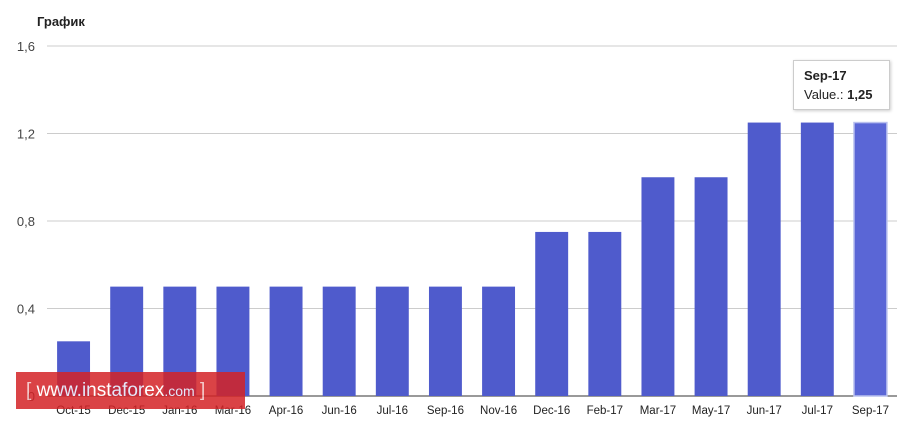 The width and height of the screenshot is (914, 423). Describe the element at coordinates (26, 221) in the screenshot. I see `y-tick-label: 0,8` at that location.